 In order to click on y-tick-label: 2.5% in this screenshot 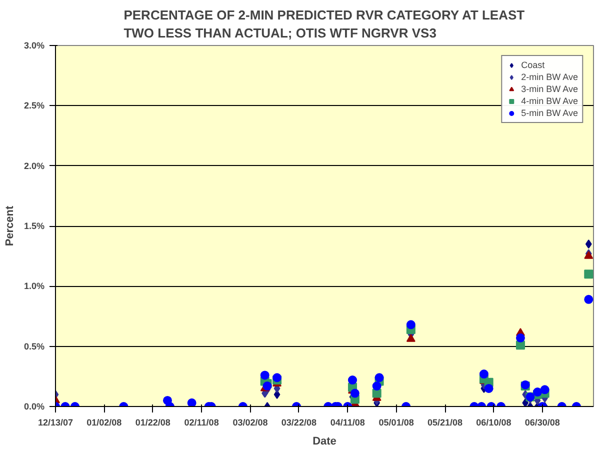, I will do `click(34, 105)`.